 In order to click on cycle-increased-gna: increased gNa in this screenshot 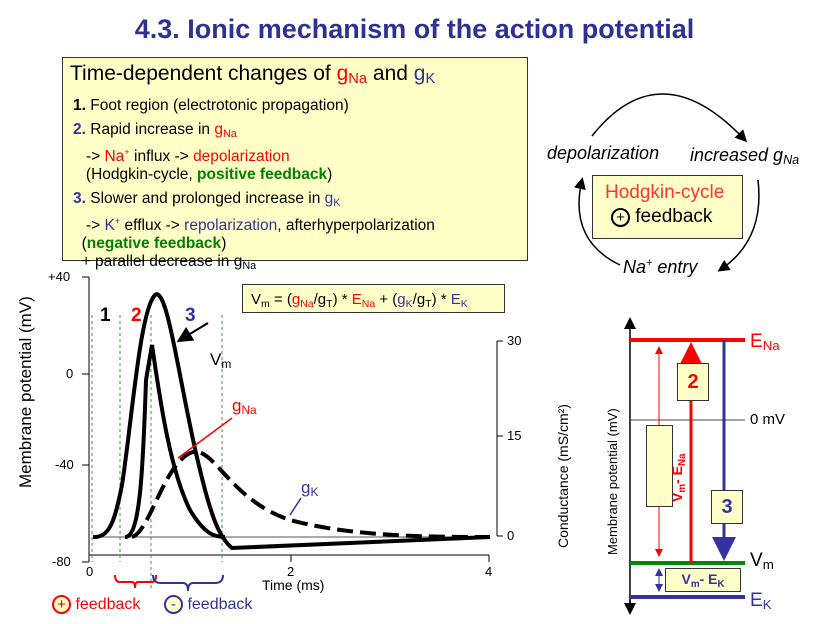, I will do `click(745, 156)`.